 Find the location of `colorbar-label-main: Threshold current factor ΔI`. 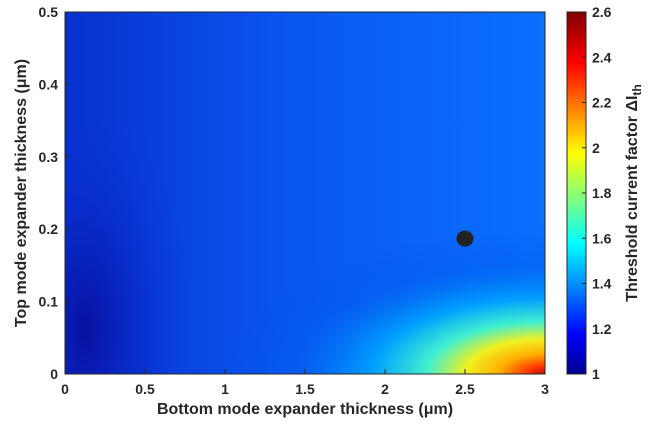

colorbar-label-main: Threshold current factor ΔI is located at coordinates (632, 199).